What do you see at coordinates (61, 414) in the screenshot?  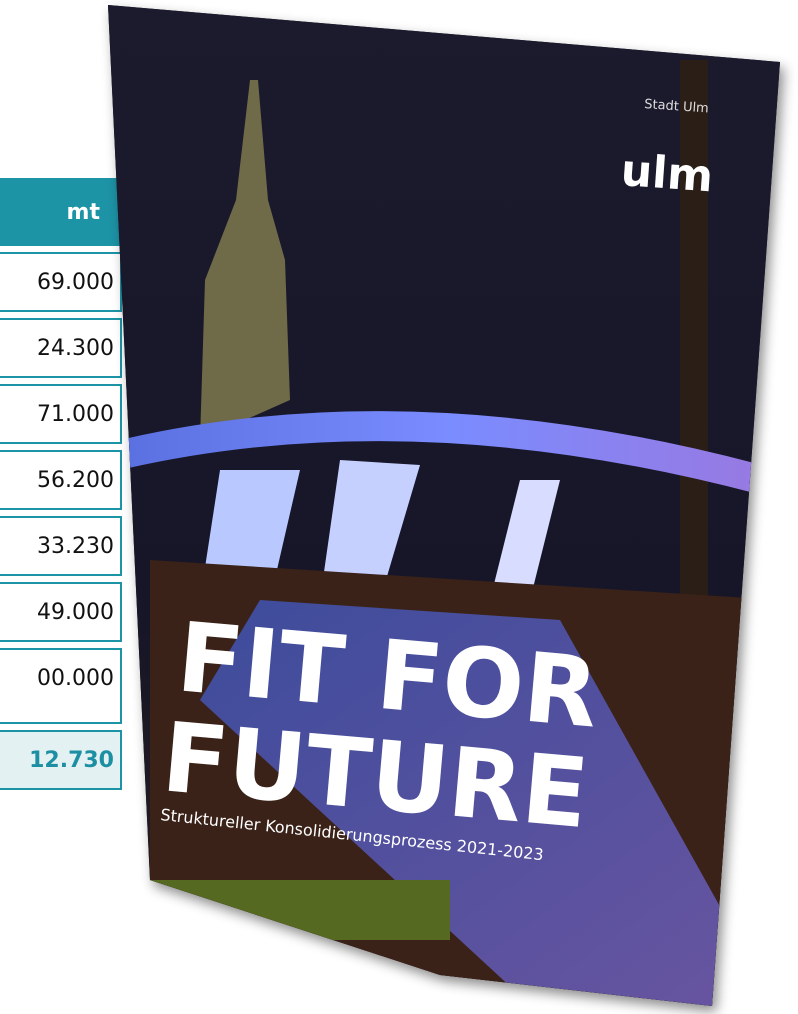 I see `table-cell: 71.000` at bounding box center [61, 414].